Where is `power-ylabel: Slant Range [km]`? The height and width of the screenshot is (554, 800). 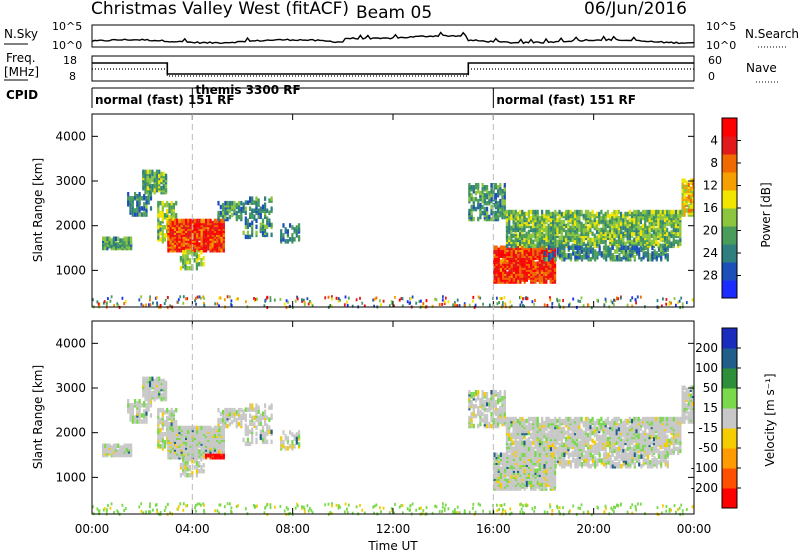
power-ylabel: Slant Range [km] is located at coordinates (38, 210).